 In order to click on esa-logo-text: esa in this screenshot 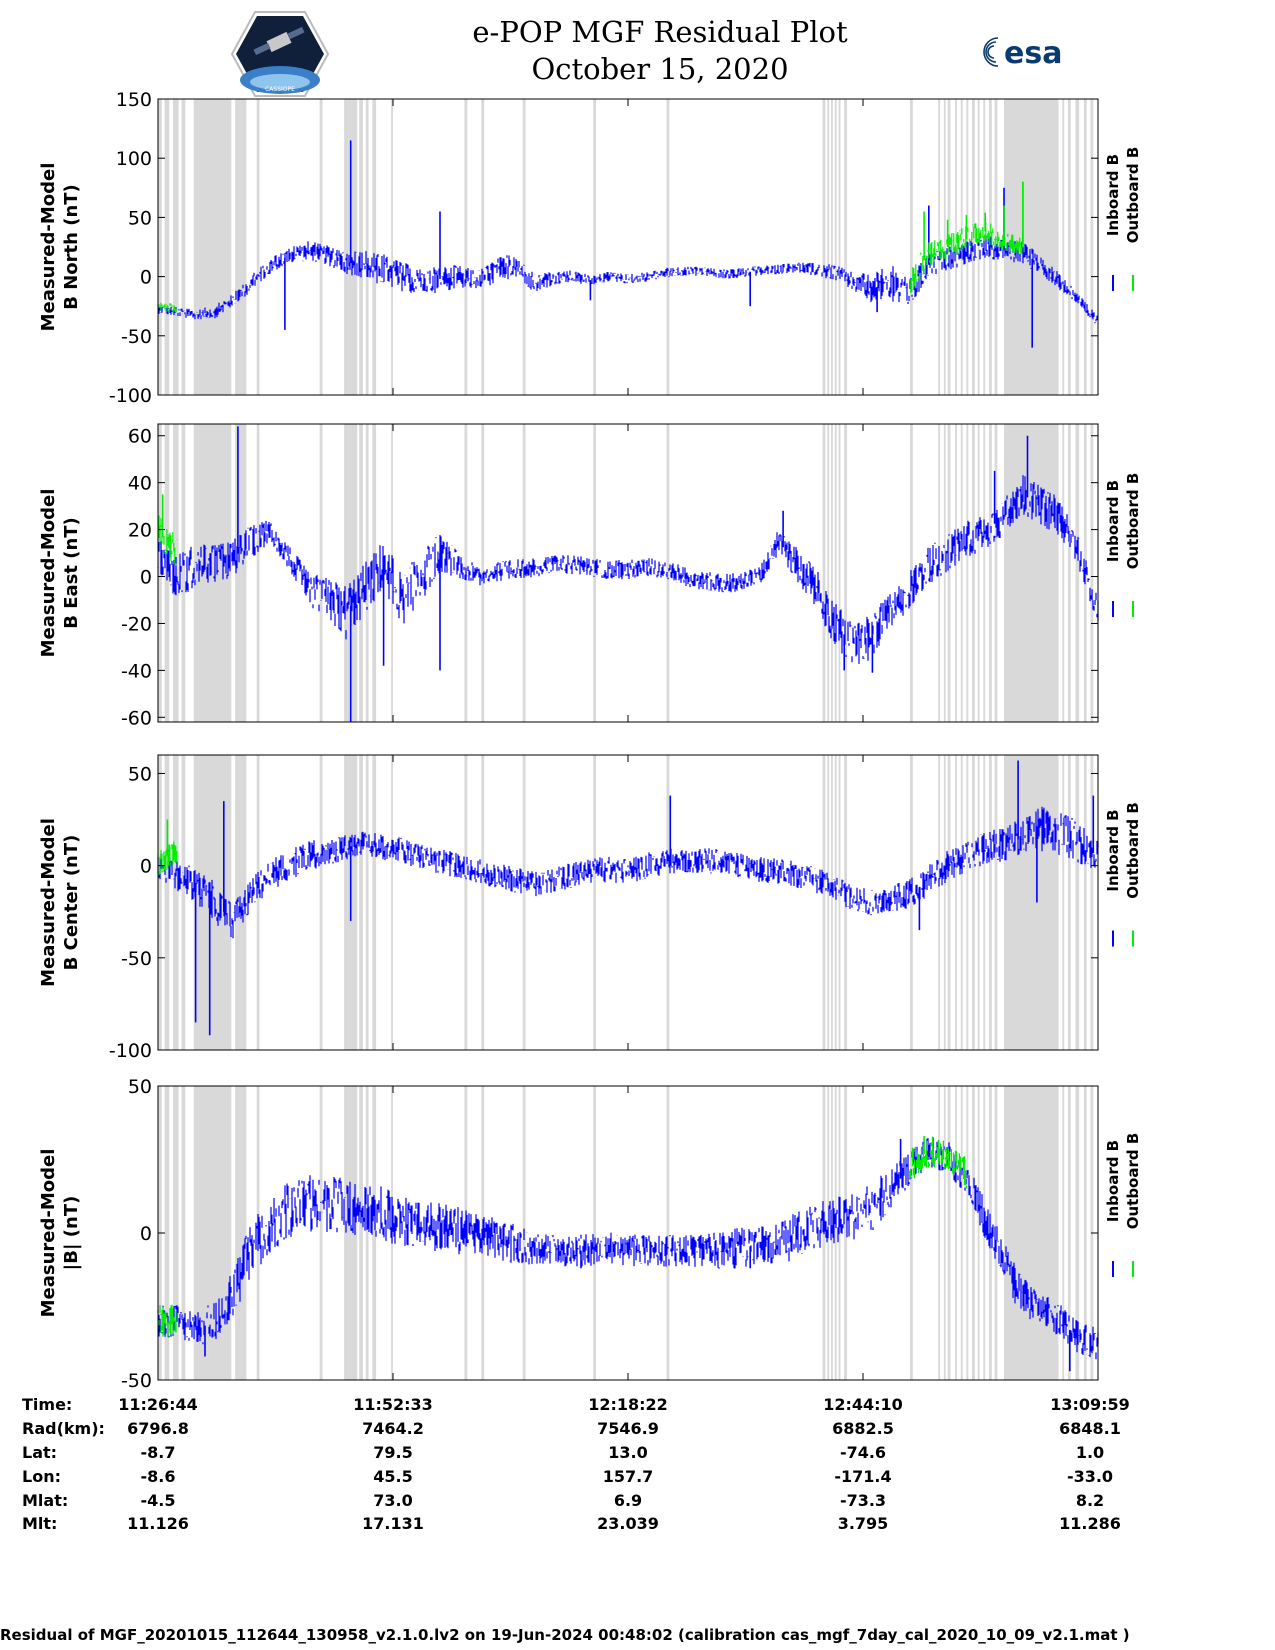, I will do `click(1033, 53)`.